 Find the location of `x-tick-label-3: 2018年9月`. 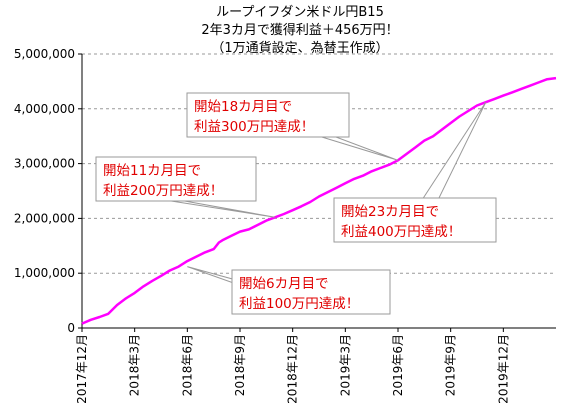

x-tick-label-3: 2018年9月 is located at coordinates (240, 365).